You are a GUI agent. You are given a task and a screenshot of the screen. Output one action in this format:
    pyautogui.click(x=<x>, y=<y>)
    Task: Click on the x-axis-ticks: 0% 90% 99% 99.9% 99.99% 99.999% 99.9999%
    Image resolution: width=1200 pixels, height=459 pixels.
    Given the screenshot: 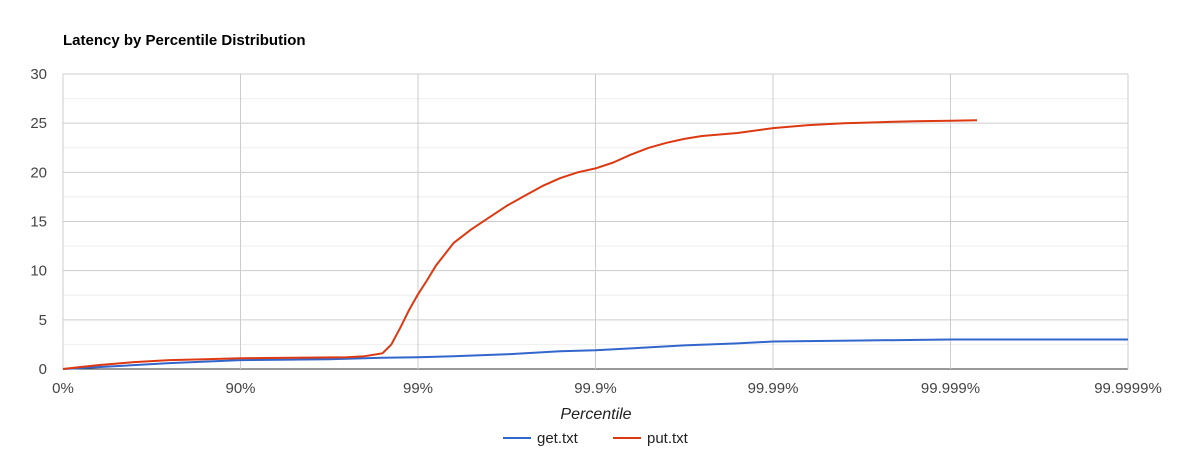 What is the action you would take?
    pyautogui.click(x=607, y=388)
    